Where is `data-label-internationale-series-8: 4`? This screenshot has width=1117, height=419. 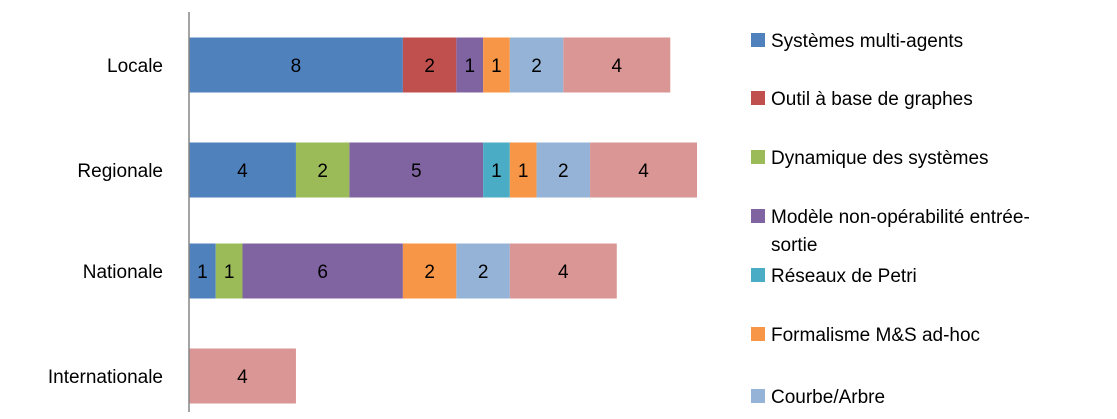 data-label-internationale-series-8: 4 is located at coordinates (242, 377).